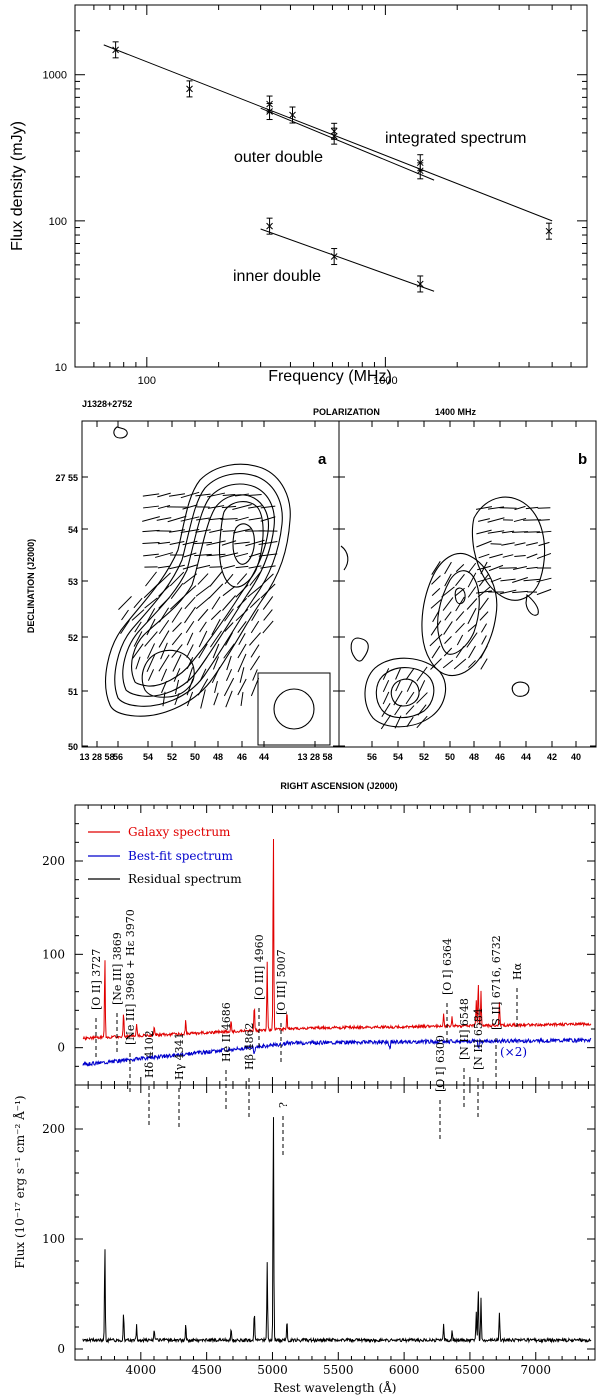 This screenshot has height=1397, width=599. I want to click on galaxy-spectrum-line, so click(337, 940).